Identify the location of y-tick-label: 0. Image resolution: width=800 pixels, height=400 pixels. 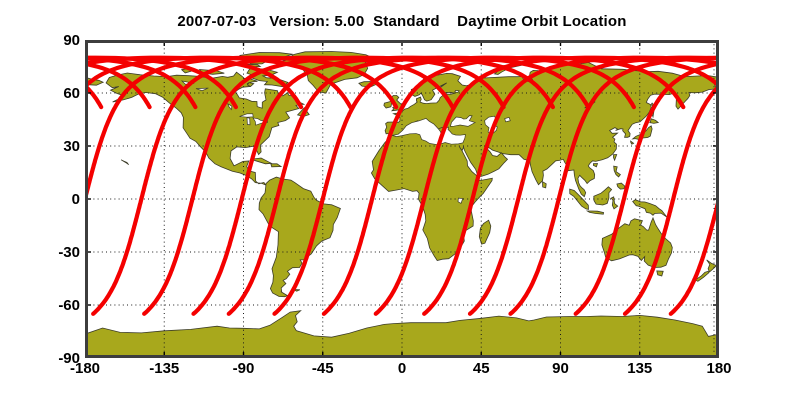
(75, 199).